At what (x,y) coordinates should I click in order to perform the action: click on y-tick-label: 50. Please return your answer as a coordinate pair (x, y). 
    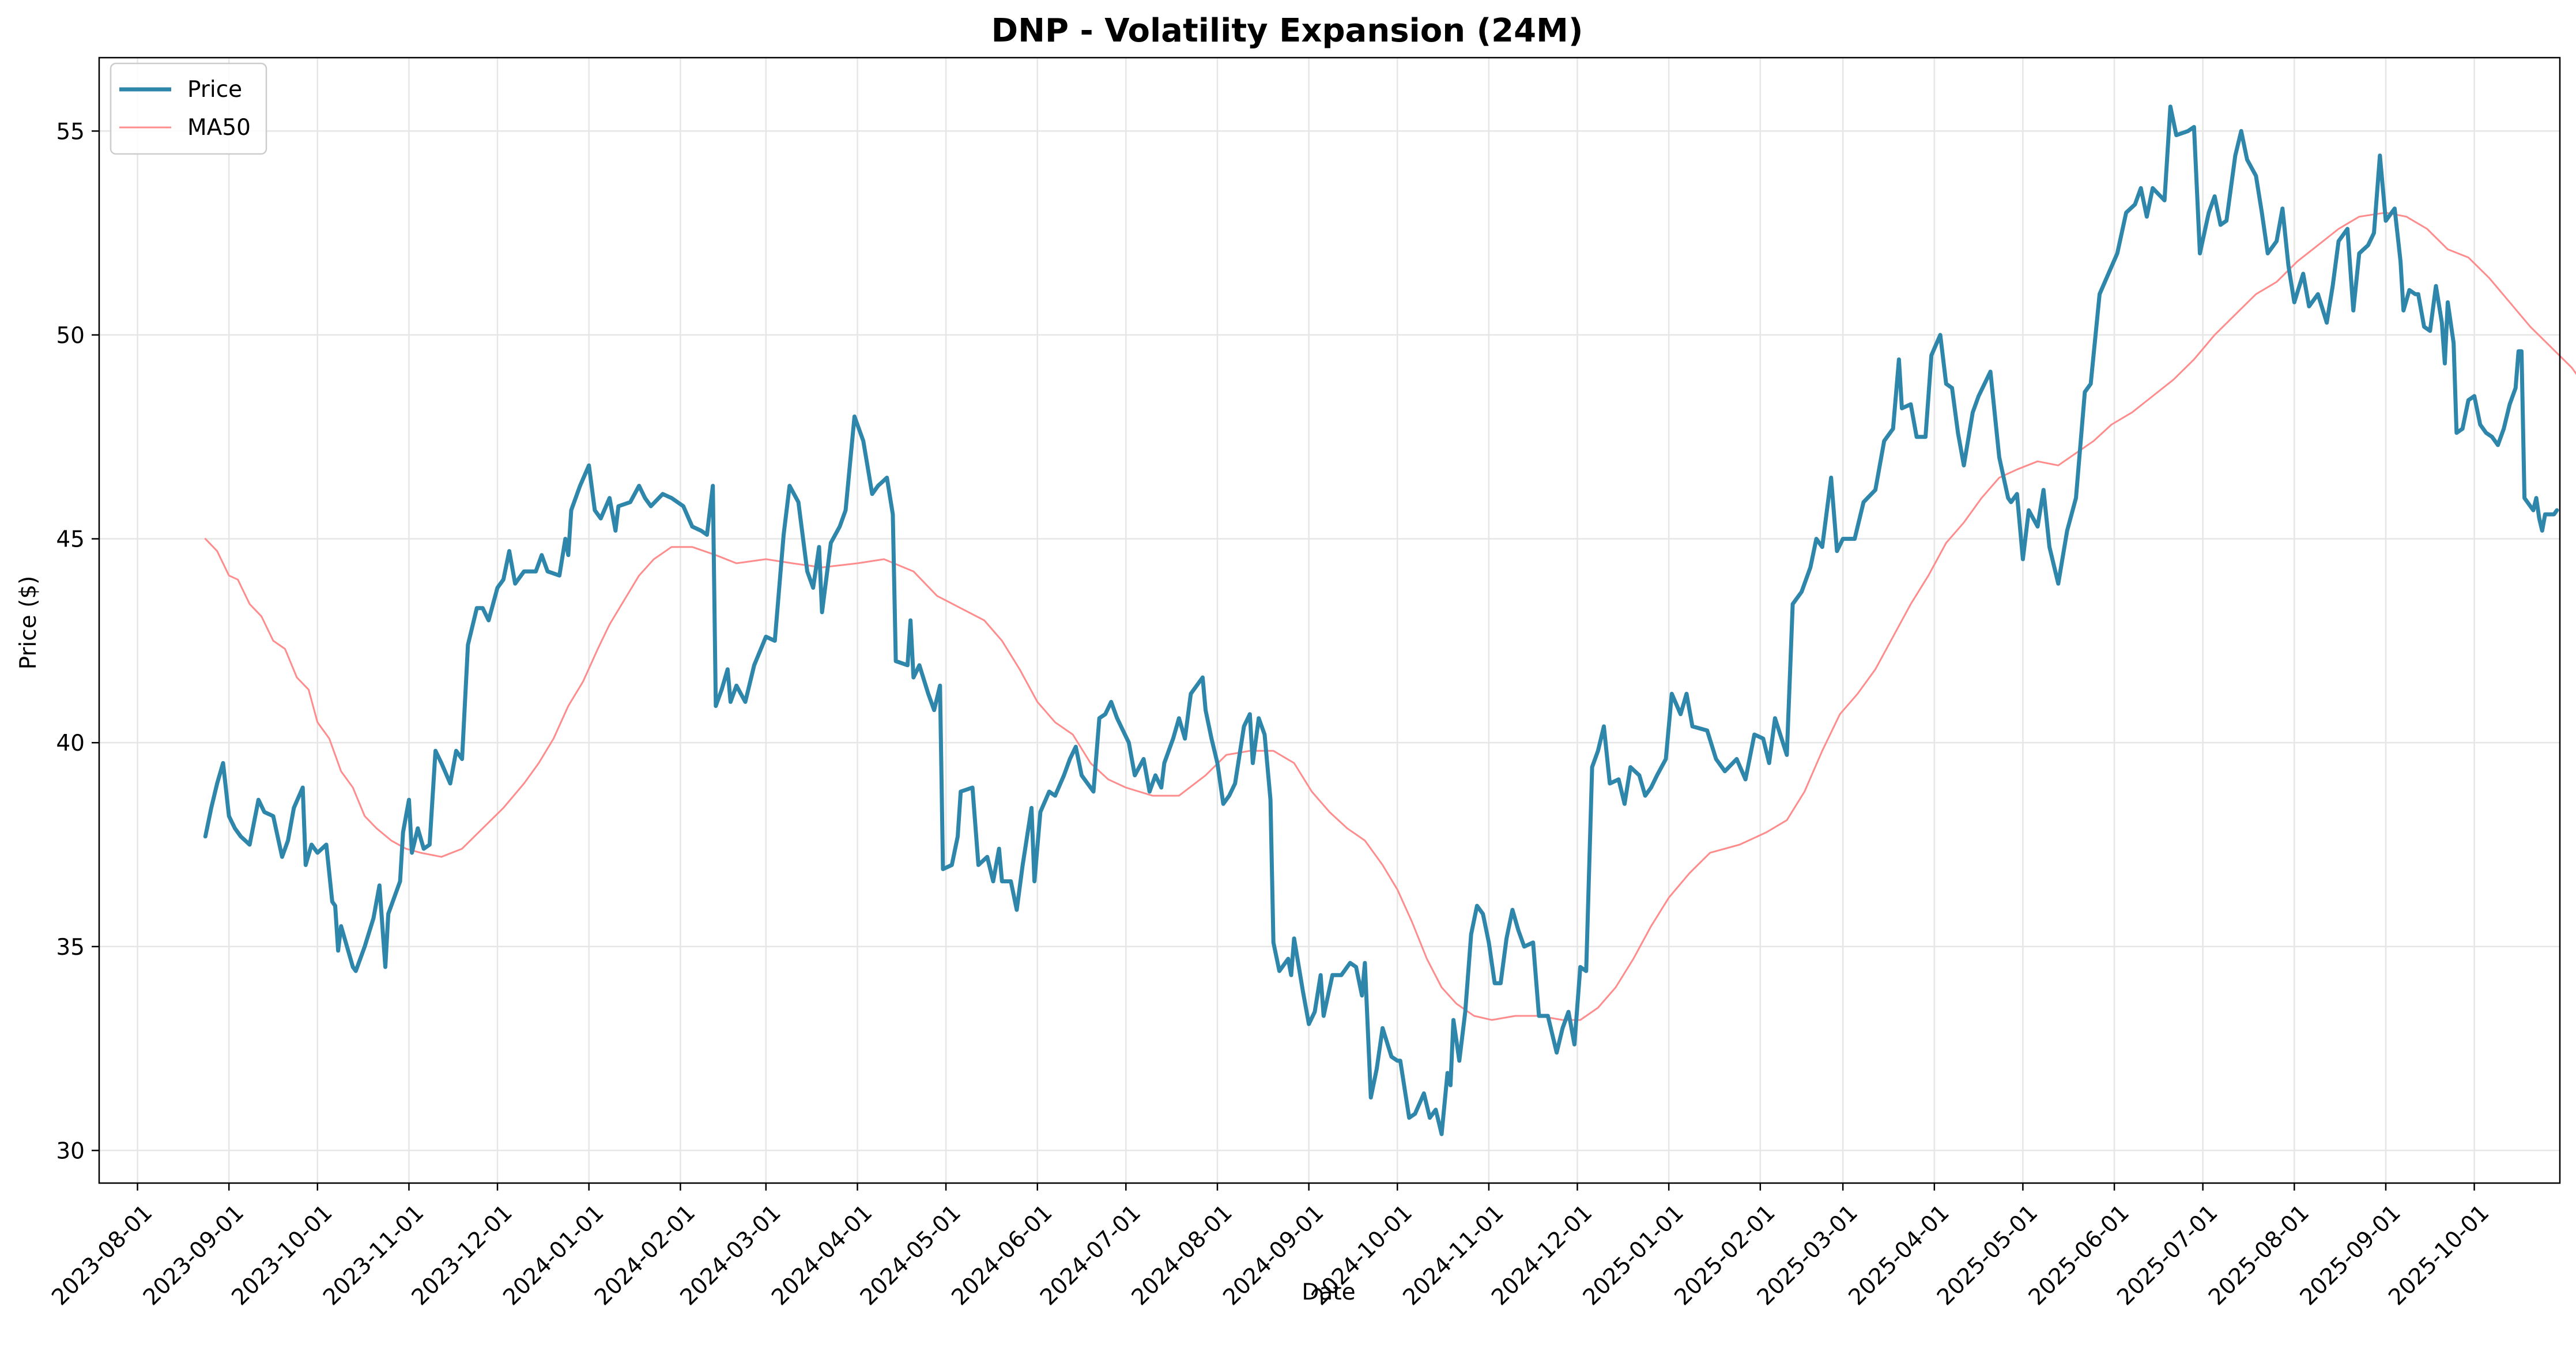
    Looking at the image, I should click on (70, 336).